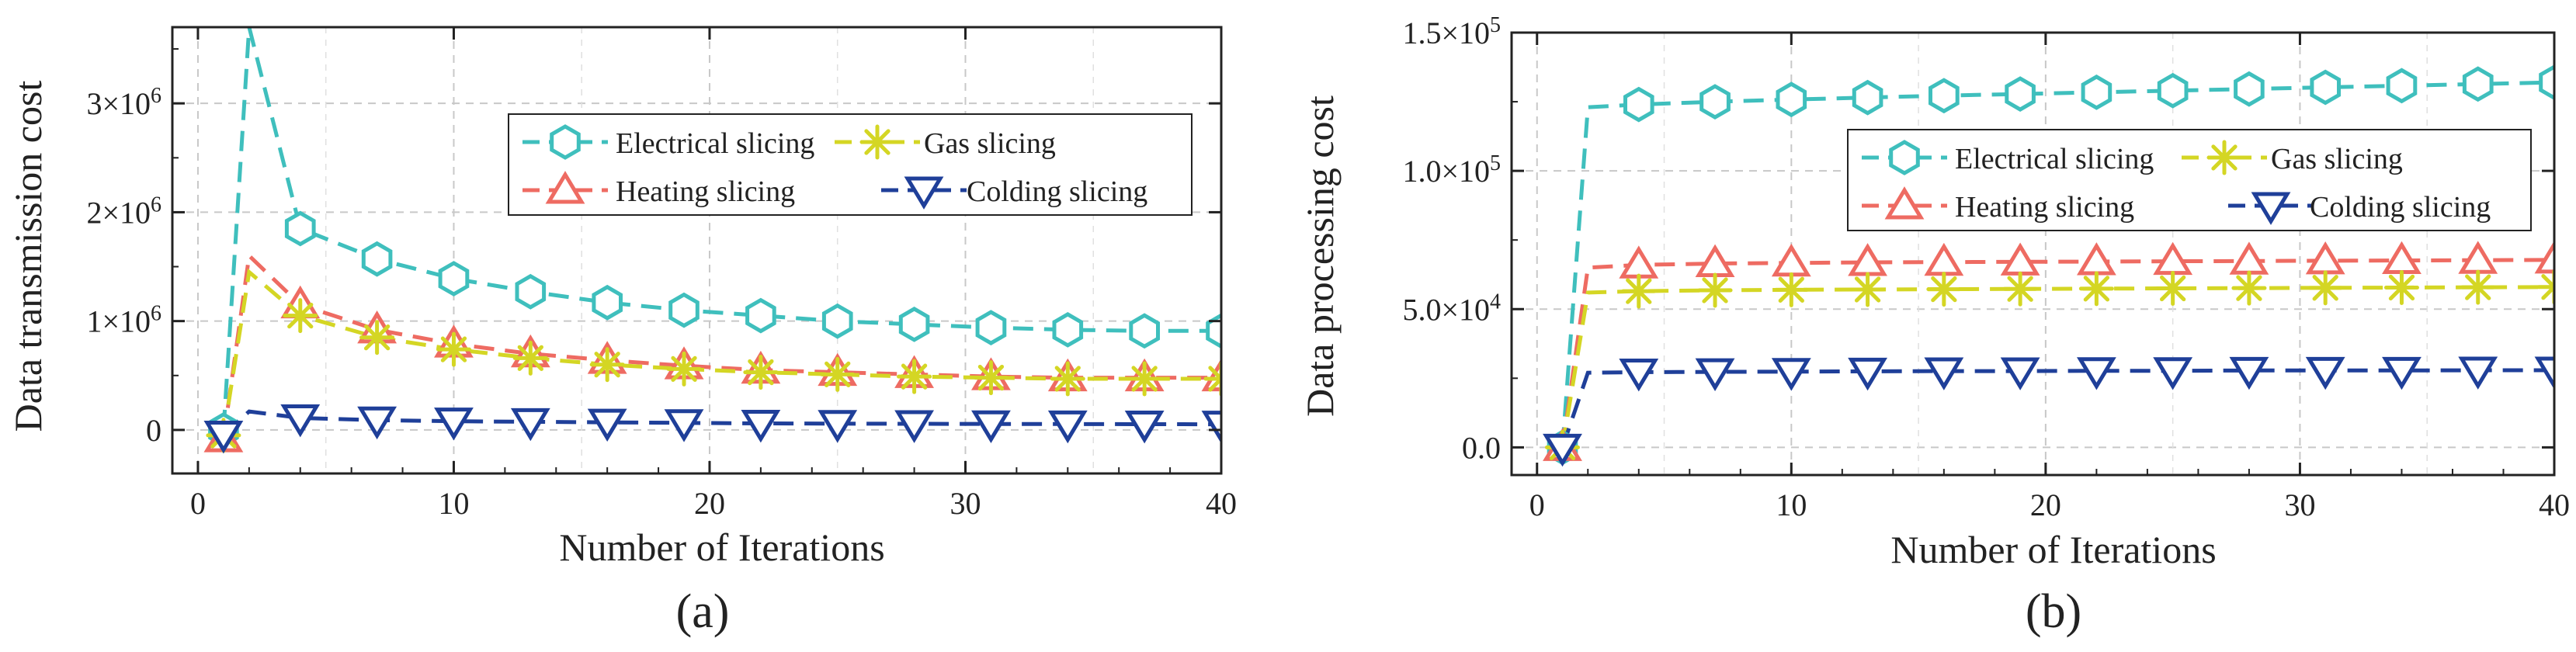 The width and height of the screenshot is (2576, 652). Describe the element at coordinates (123, 211) in the screenshot. I see `y-tick-label: 2×10⁶` at that location.